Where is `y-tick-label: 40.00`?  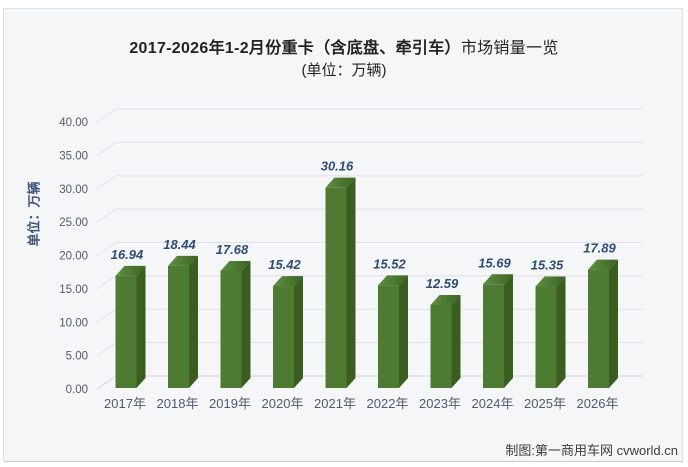 y-tick-label: 40.00 is located at coordinates (73, 123).